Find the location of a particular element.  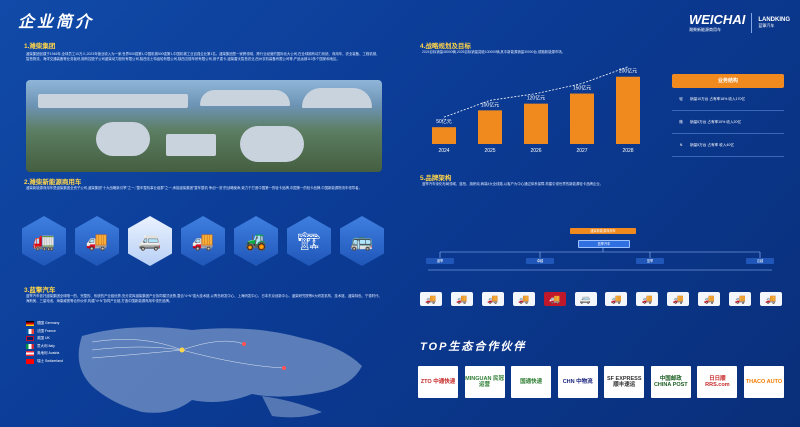

flag-switzerland-icon is located at coordinates (30, 361).